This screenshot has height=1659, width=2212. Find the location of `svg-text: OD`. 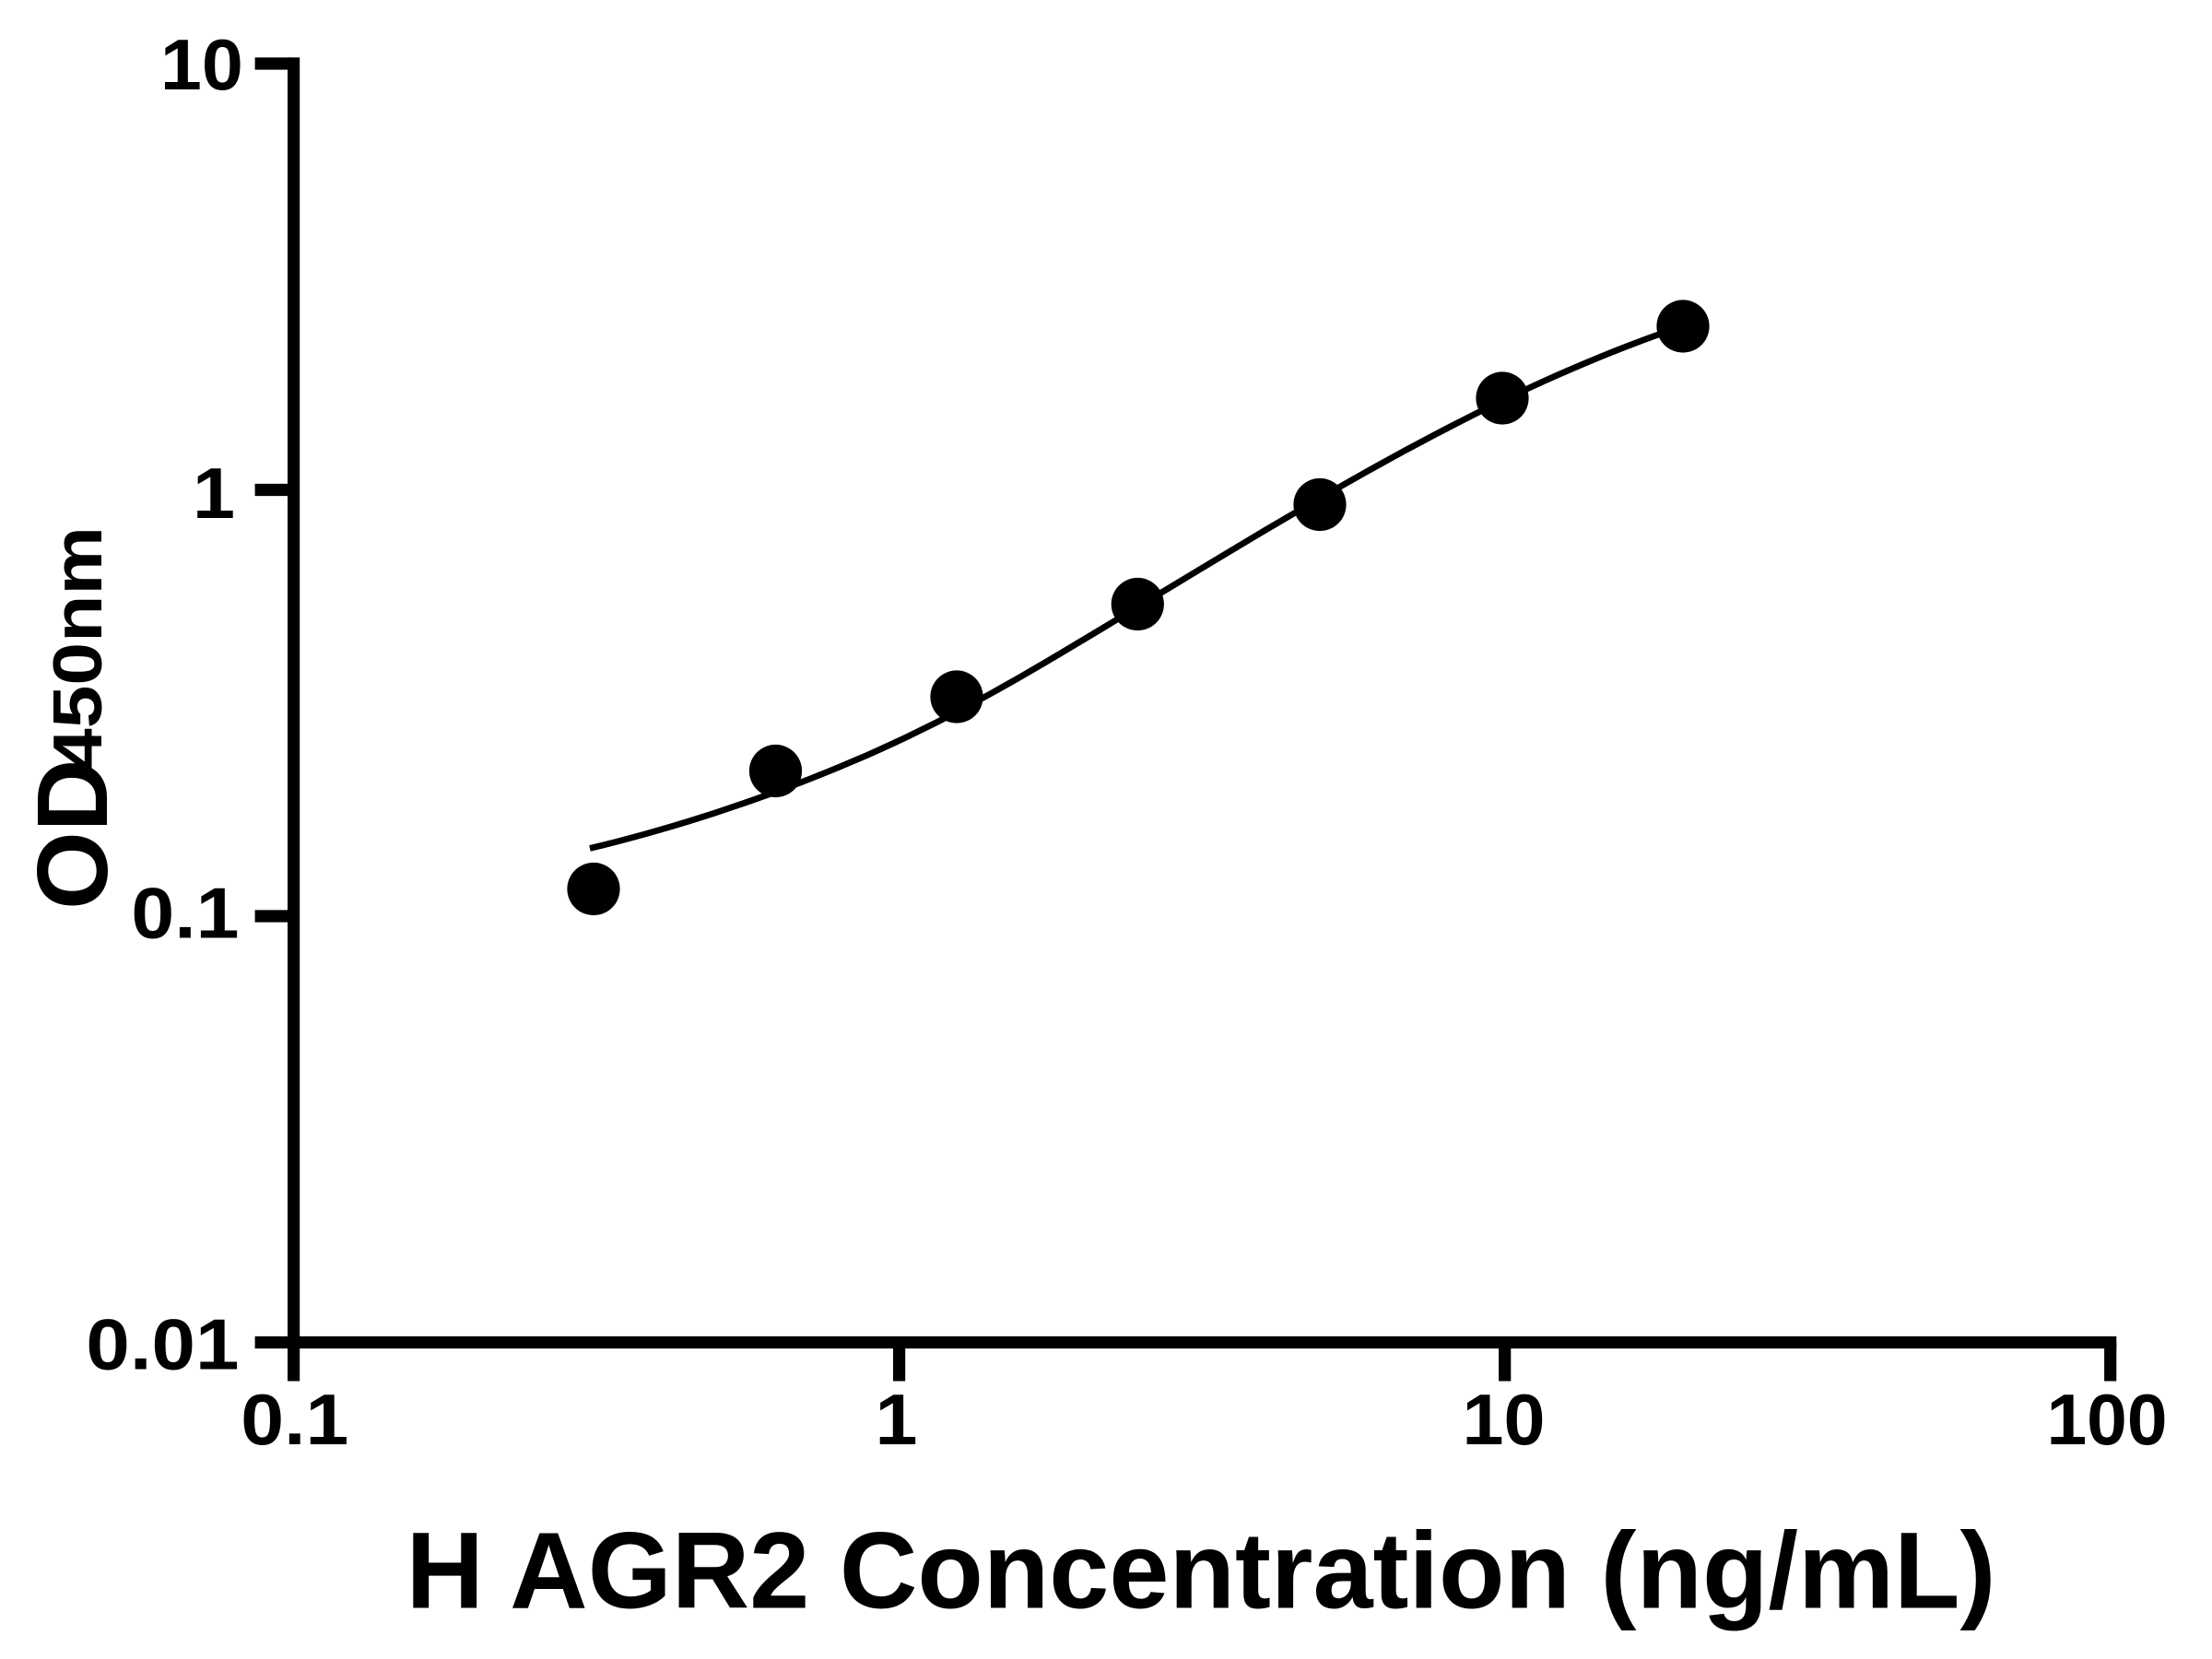

svg-text: OD is located at coordinates (73, 835).